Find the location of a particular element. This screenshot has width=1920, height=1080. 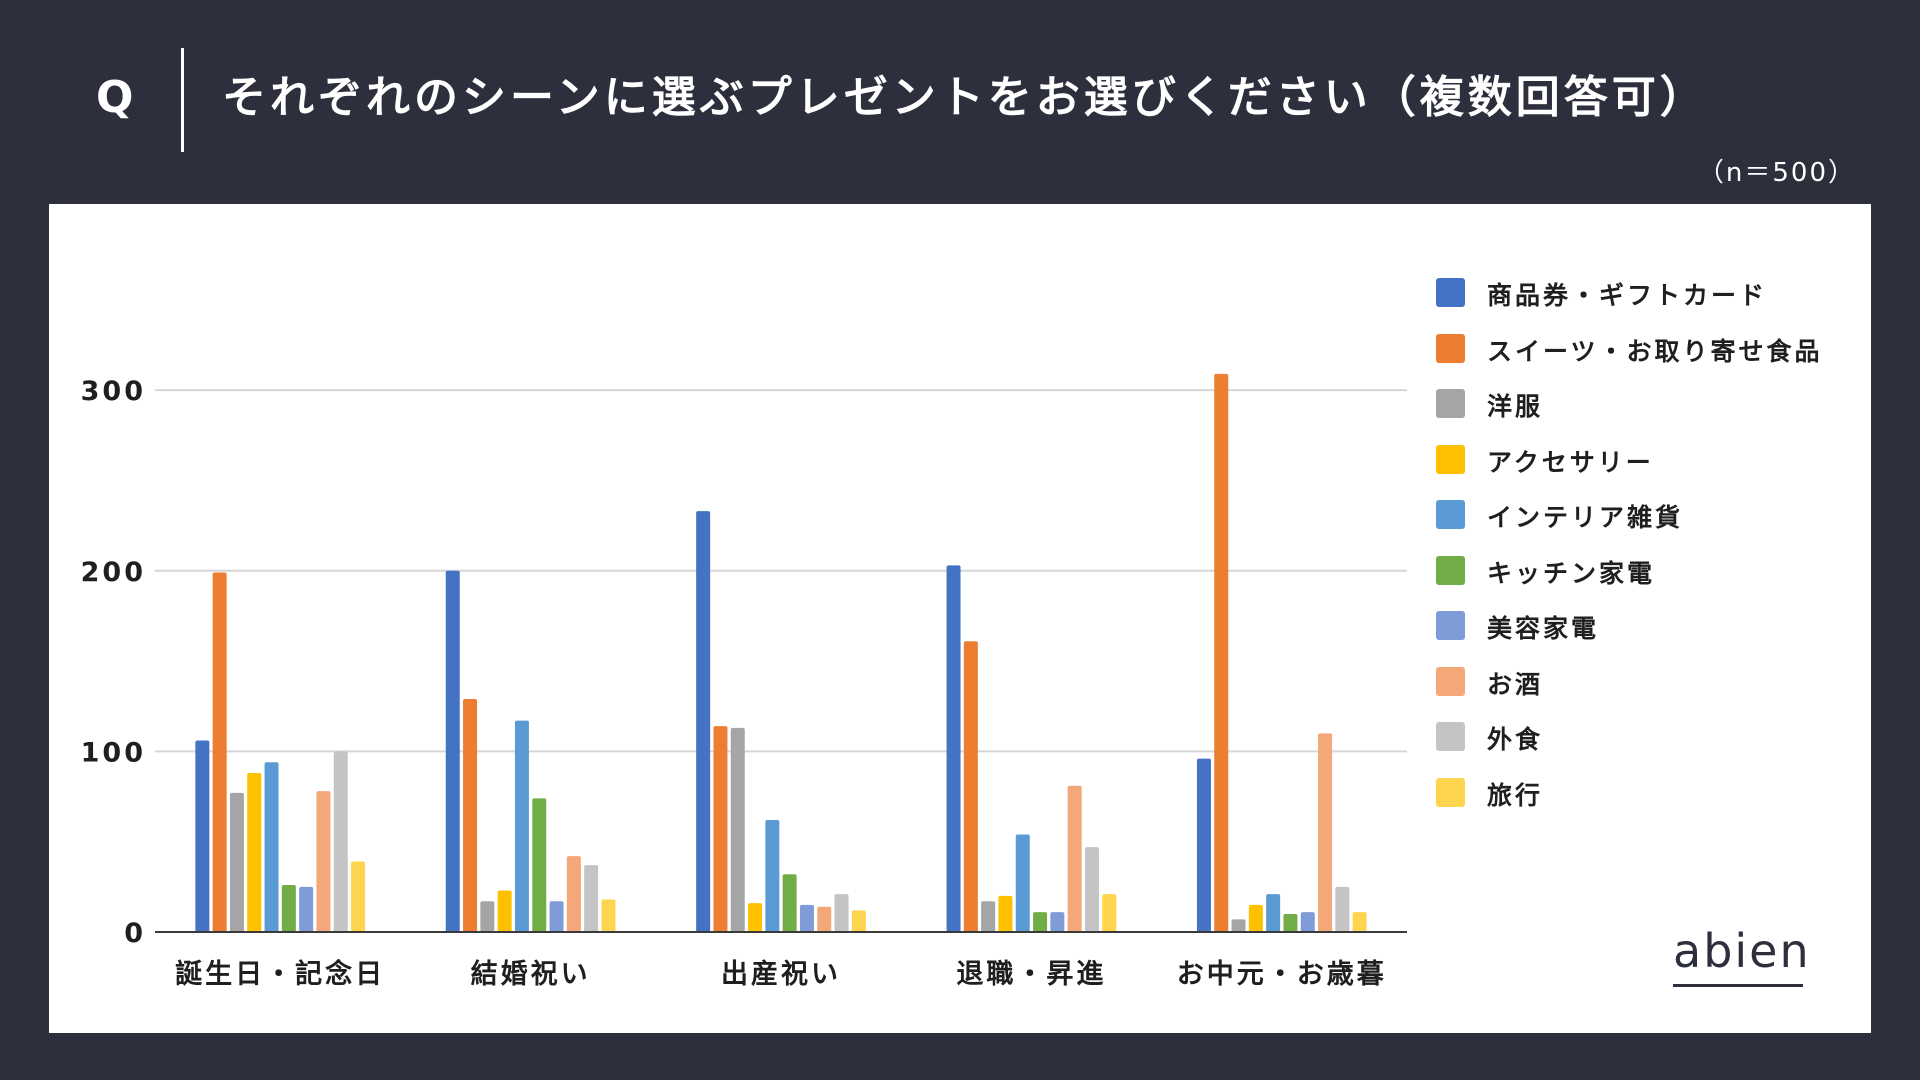

logo-text: abien is located at coordinates (1742, 951).